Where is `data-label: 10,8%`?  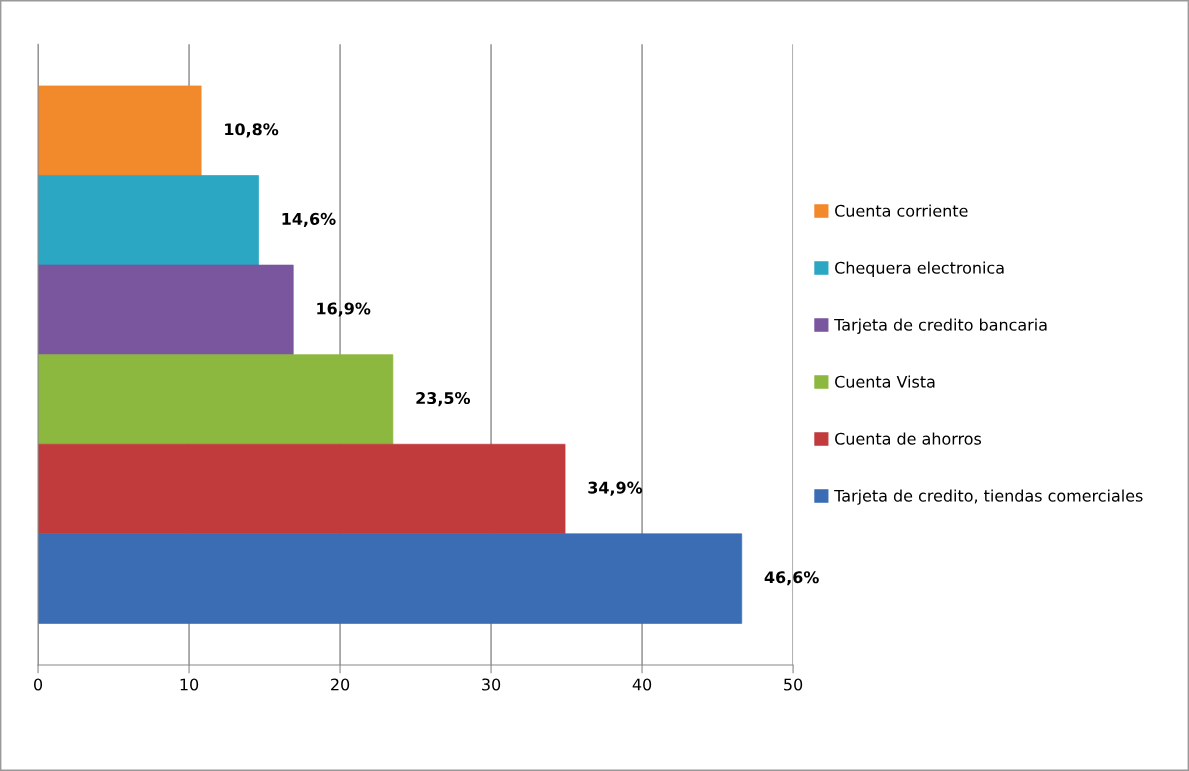
data-label: 10,8% is located at coordinates (252, 130).